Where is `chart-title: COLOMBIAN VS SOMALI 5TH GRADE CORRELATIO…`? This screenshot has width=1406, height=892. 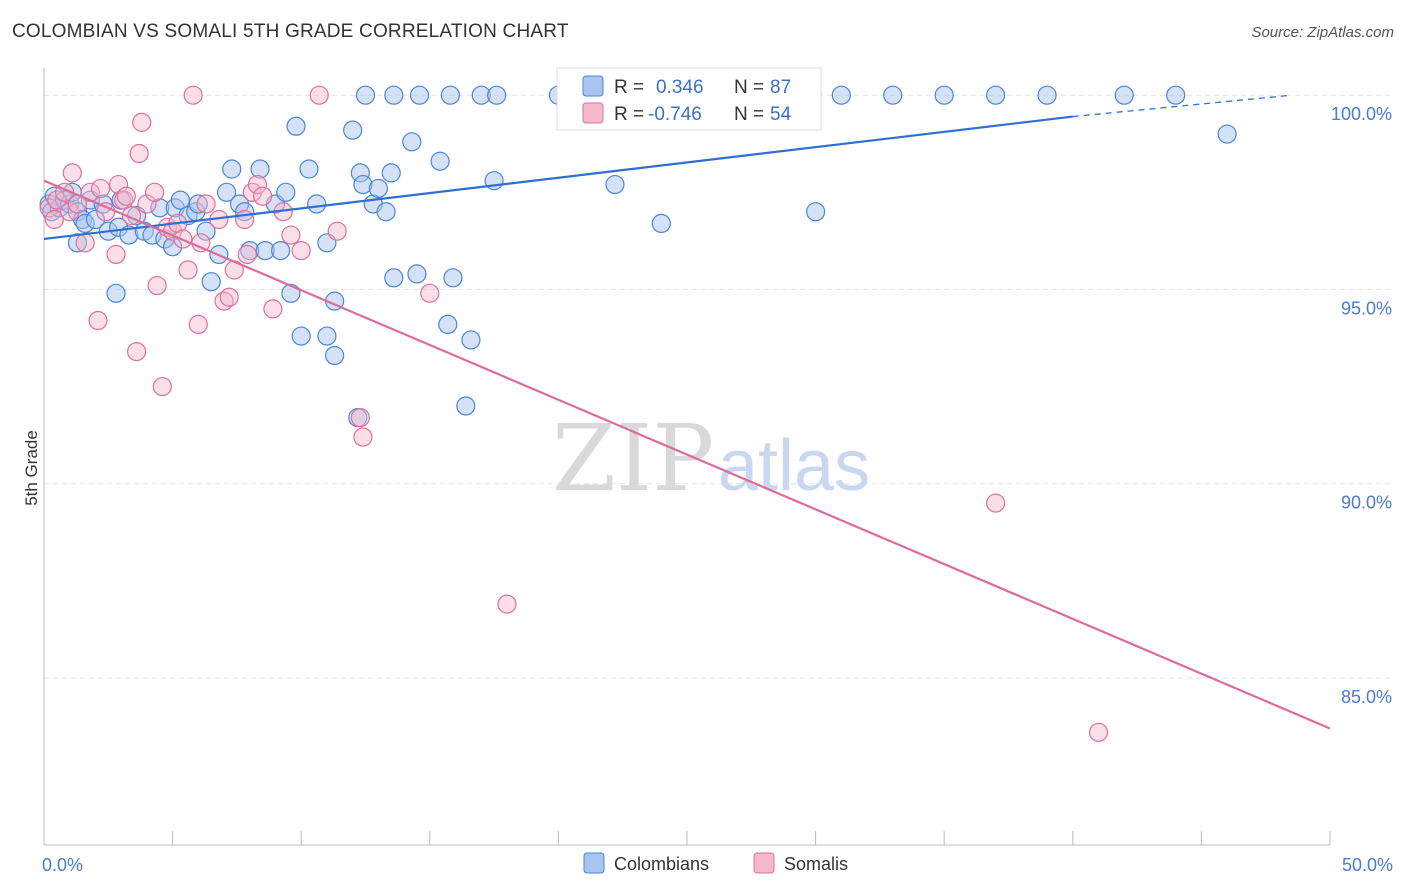 chart-title: COLOMBIAN VS SOMALI 5TH GRADE CORRELATIO… is located at coordinates (290, 31).